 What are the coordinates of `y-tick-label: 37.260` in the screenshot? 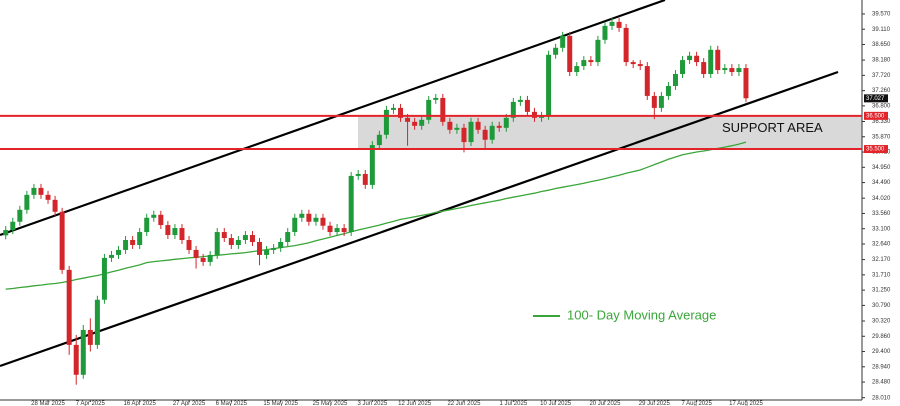 It's located at (881, 91).